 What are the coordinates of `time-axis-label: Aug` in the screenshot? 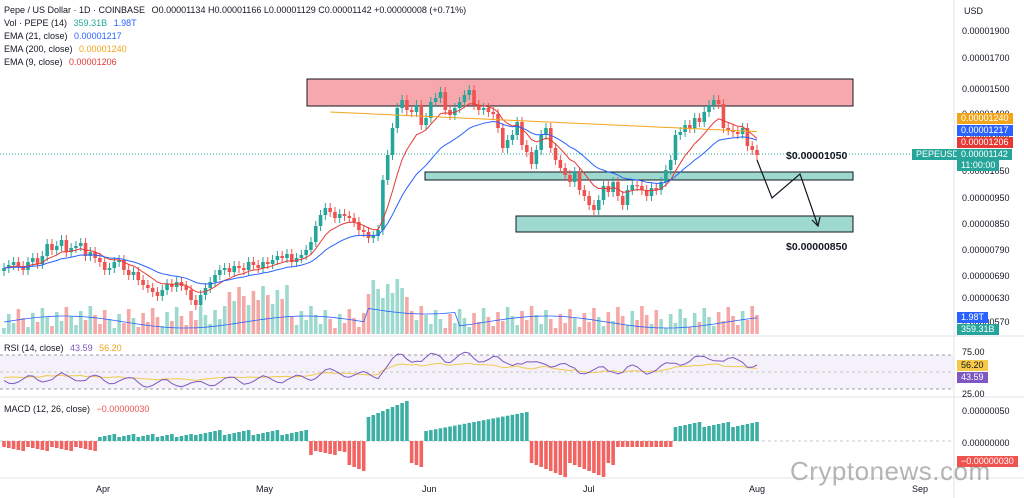 It's located at (757, 489).